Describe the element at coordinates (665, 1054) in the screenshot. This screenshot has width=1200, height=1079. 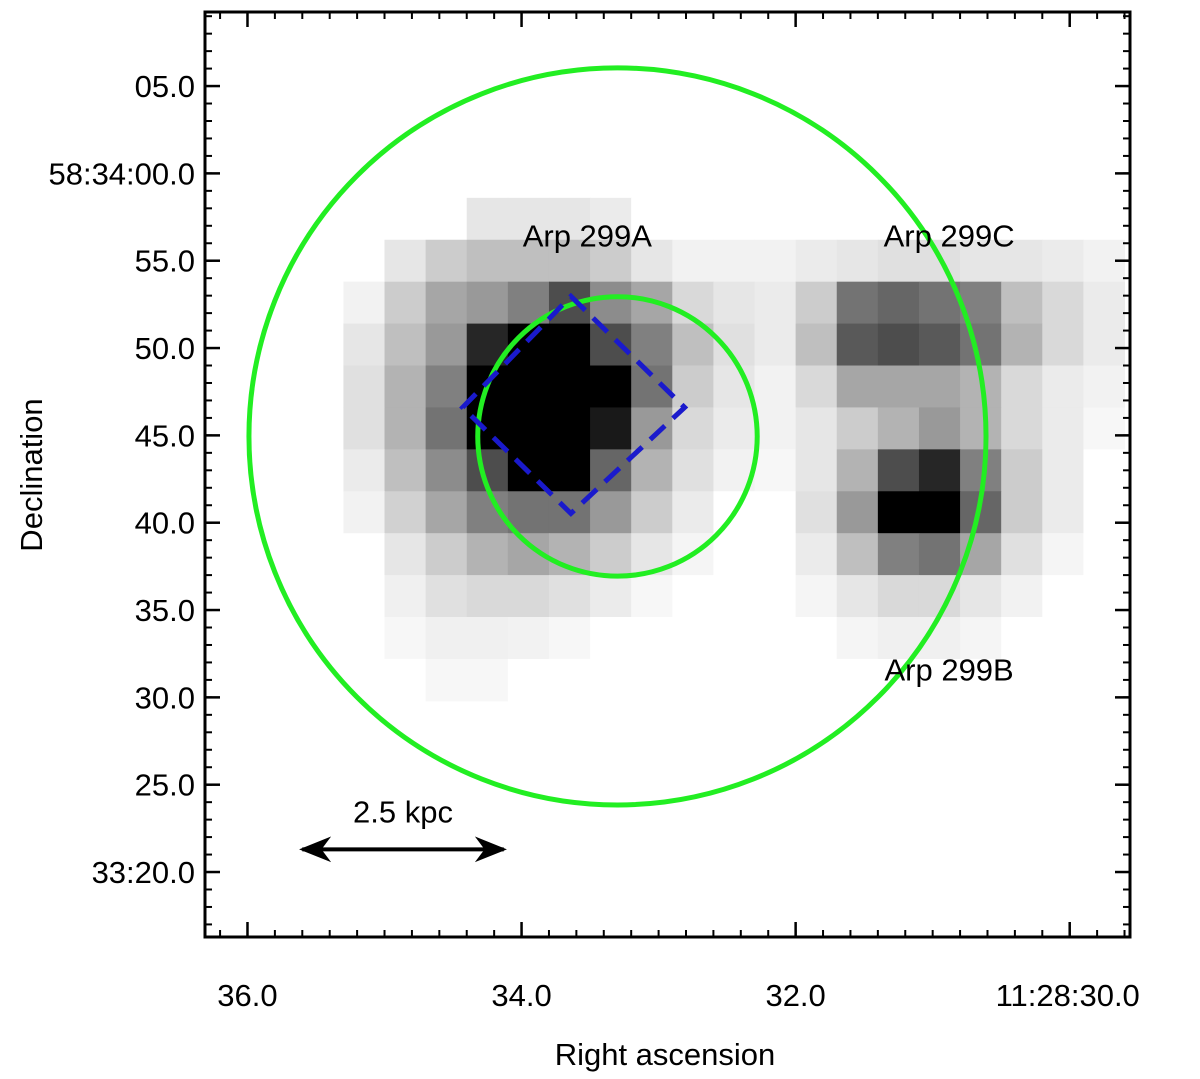
I see `x-axis-label: Right ascension` at that location.